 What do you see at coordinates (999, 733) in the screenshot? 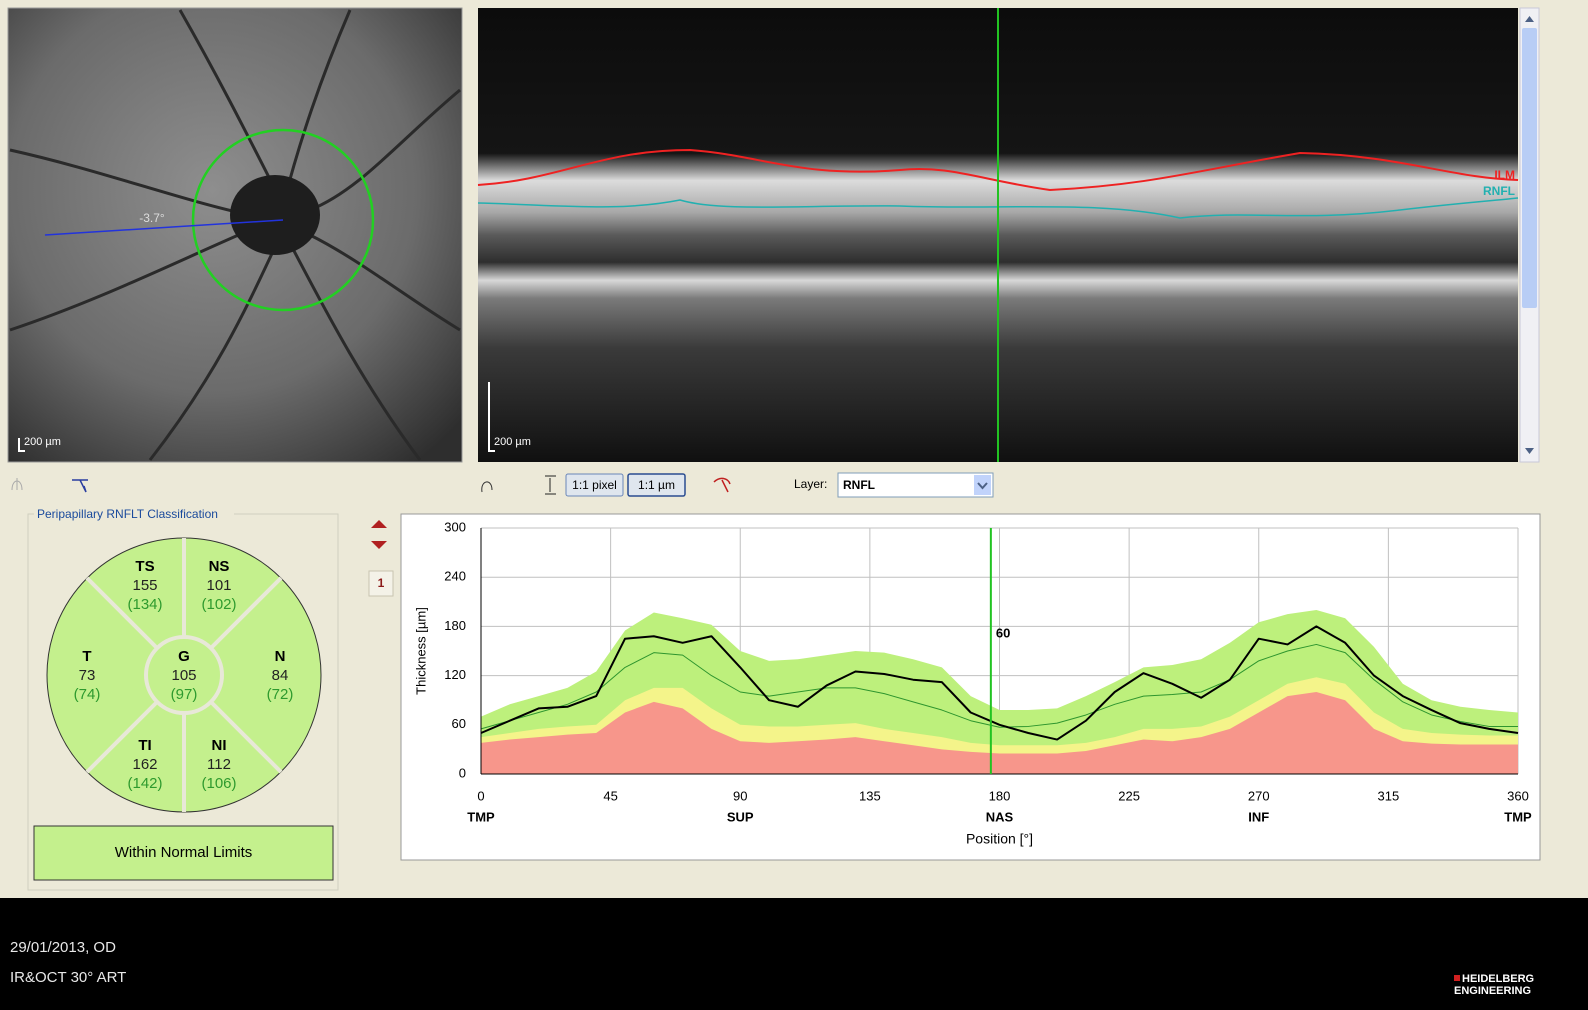
I see `band-area` at bounding box center [999, 733].